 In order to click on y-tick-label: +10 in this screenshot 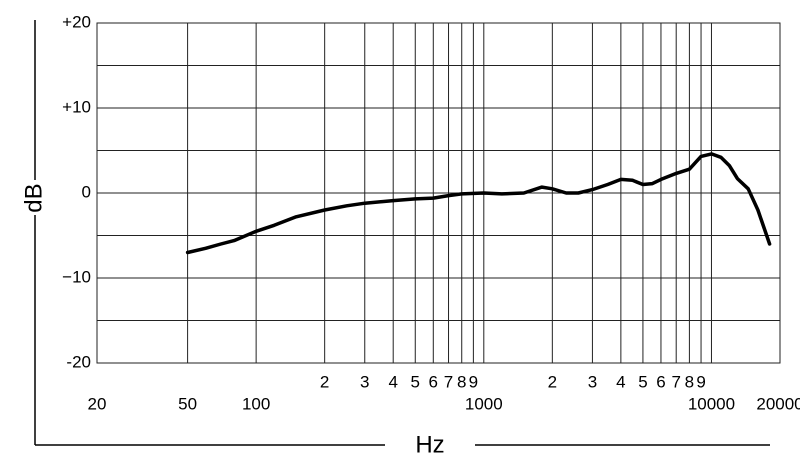, I will do `click(76, 106)`.